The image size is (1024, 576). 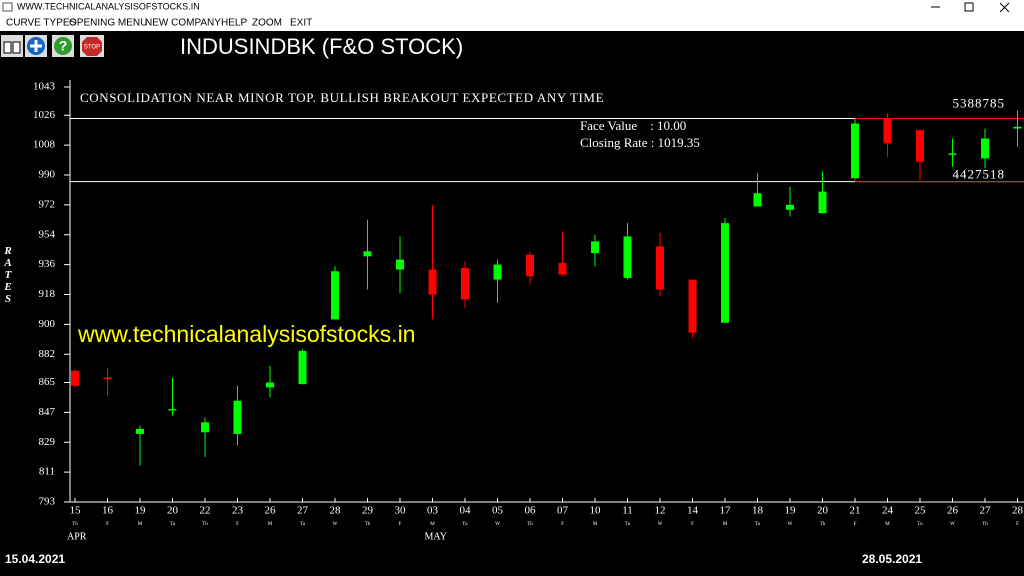 What do you see at coordinates (892, 559) in the screenshot?
I see `end-date: 28.05.2021` at bounding box center [892, 559].